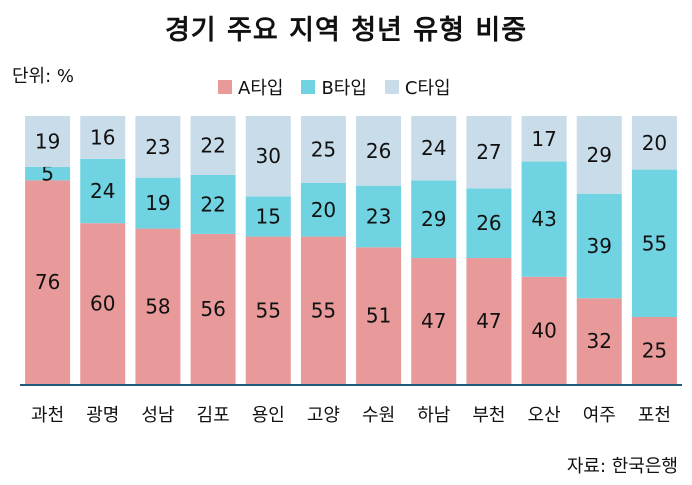 Image resolution: width=692 pixels, height=485 pixels. I want to click on data-label-3-12: 20, so click(654, 143).